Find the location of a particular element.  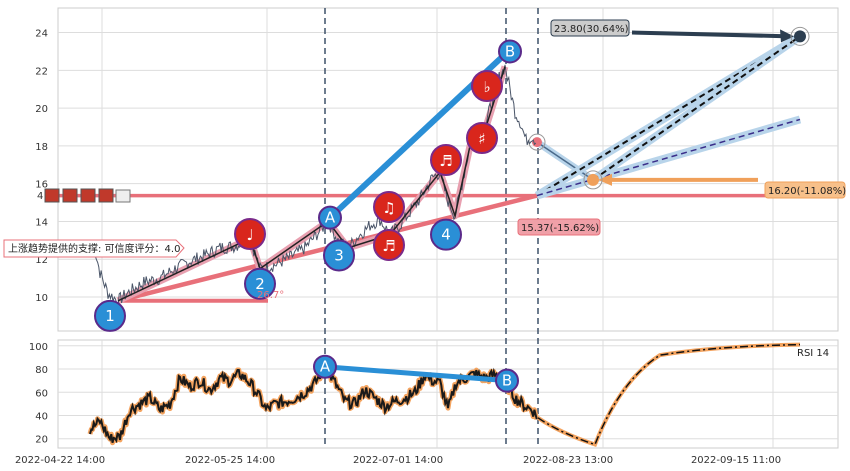

rsi-wave-label-B: B is located at coordinates (507, 381).